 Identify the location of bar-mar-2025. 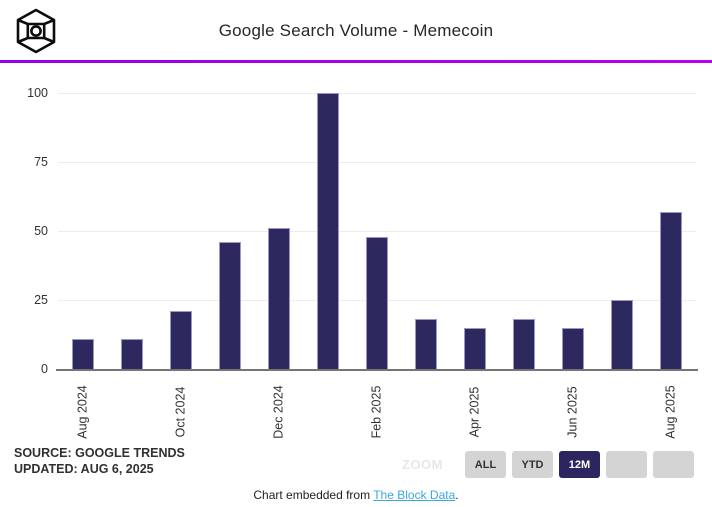
(426, 344).